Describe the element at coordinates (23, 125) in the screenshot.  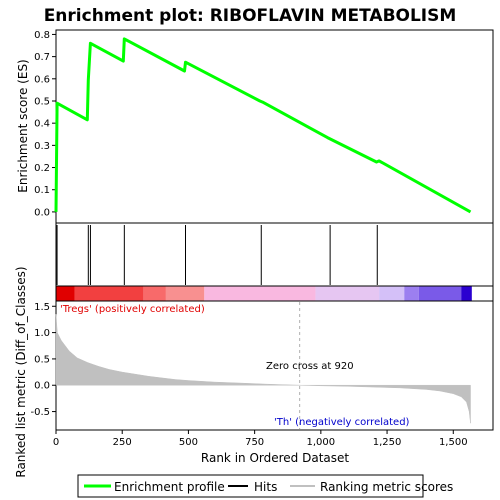
I see `es-y-axis-label: Enrichment score (ES)` at that location.